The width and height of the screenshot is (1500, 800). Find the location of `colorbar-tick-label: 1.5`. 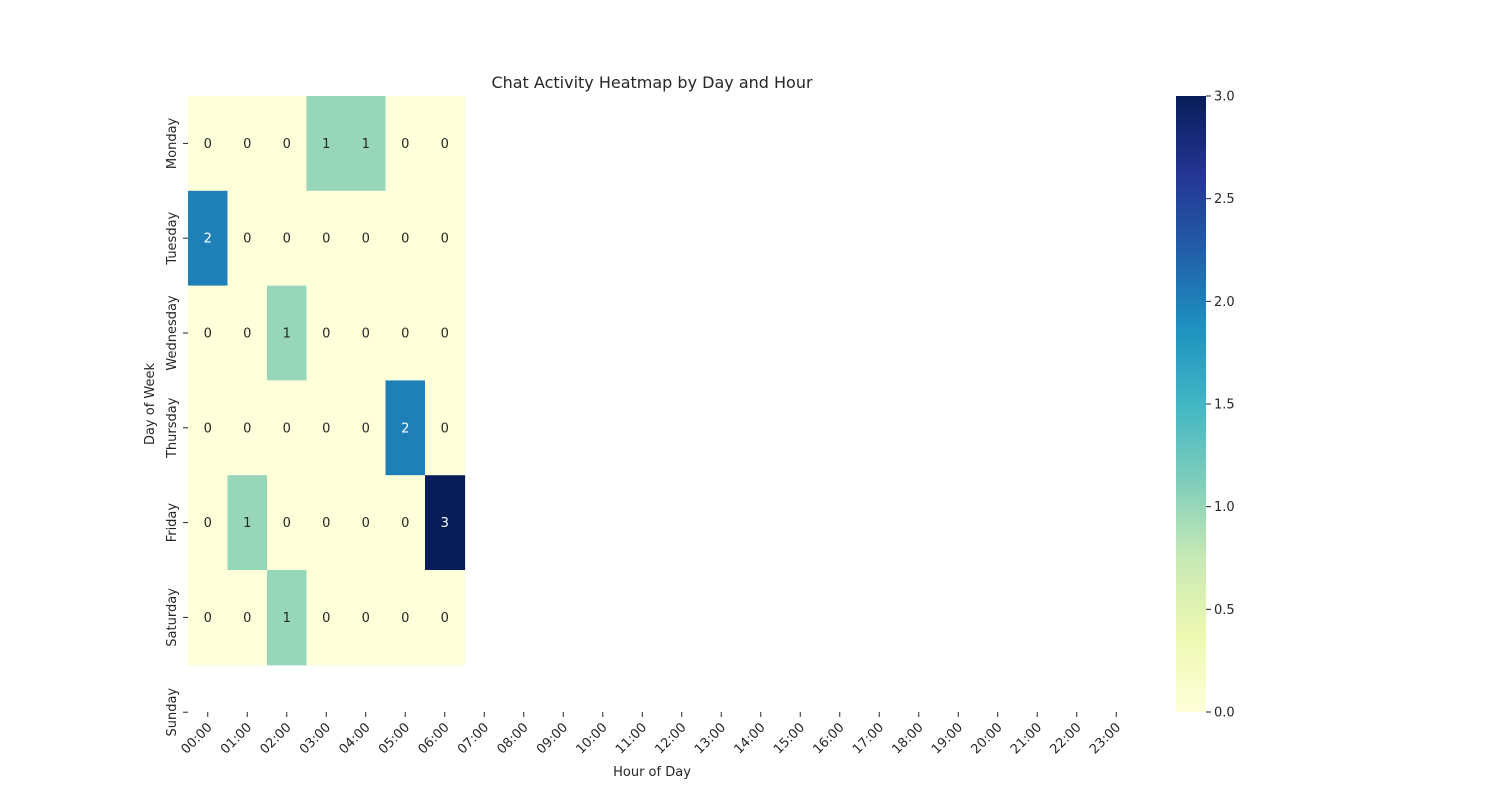

colorbar-tick-label: 1.5 is located at coordinates (1224, 405).